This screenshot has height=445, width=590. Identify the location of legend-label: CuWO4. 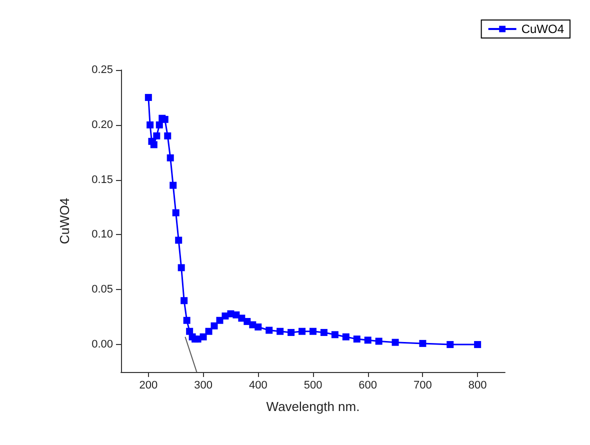
(542, 29).